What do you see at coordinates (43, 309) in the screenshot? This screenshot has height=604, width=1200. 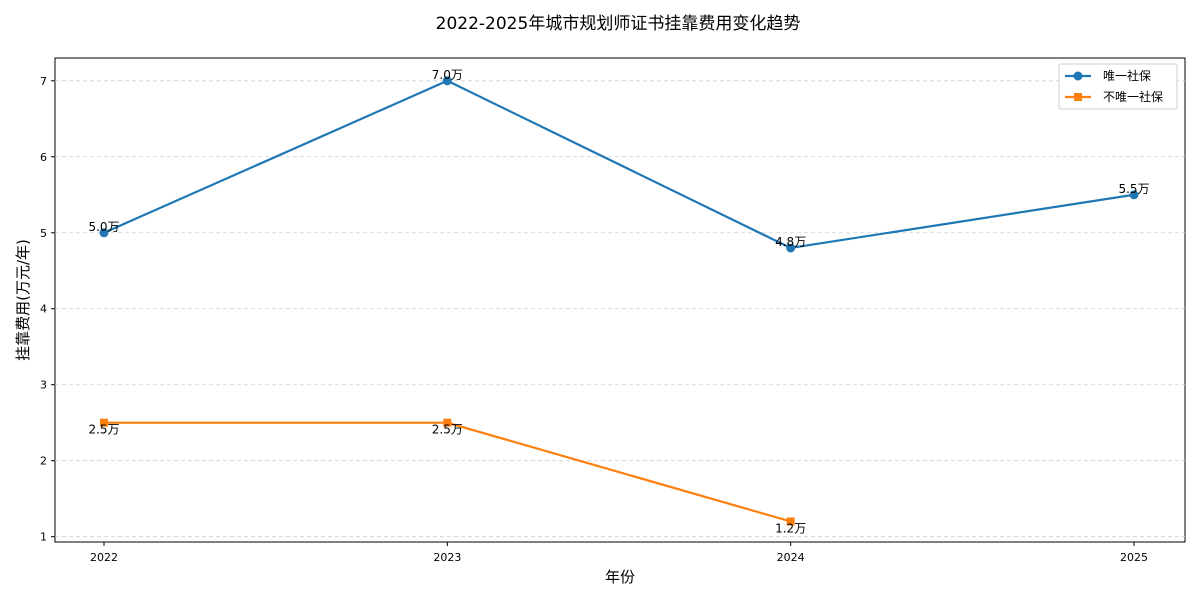 I see `y-tick-label: 4` at bounding box center [43, 309].